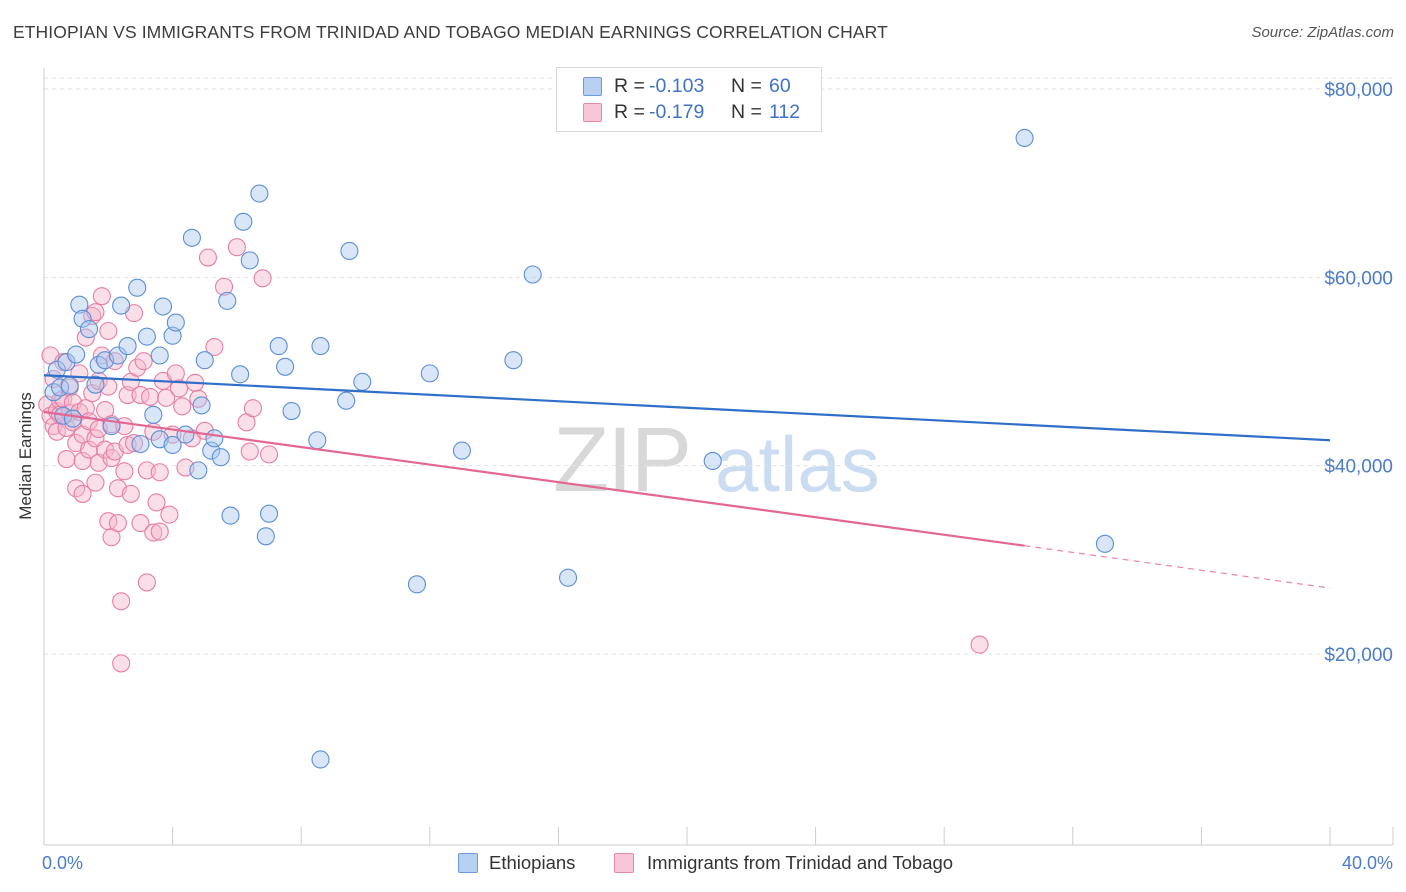 The width and height of the screenshot is (1406, 892). Describe the element at coordinates (785, 112) in the screenshot. I see `legend-n-value: 112` at that location.